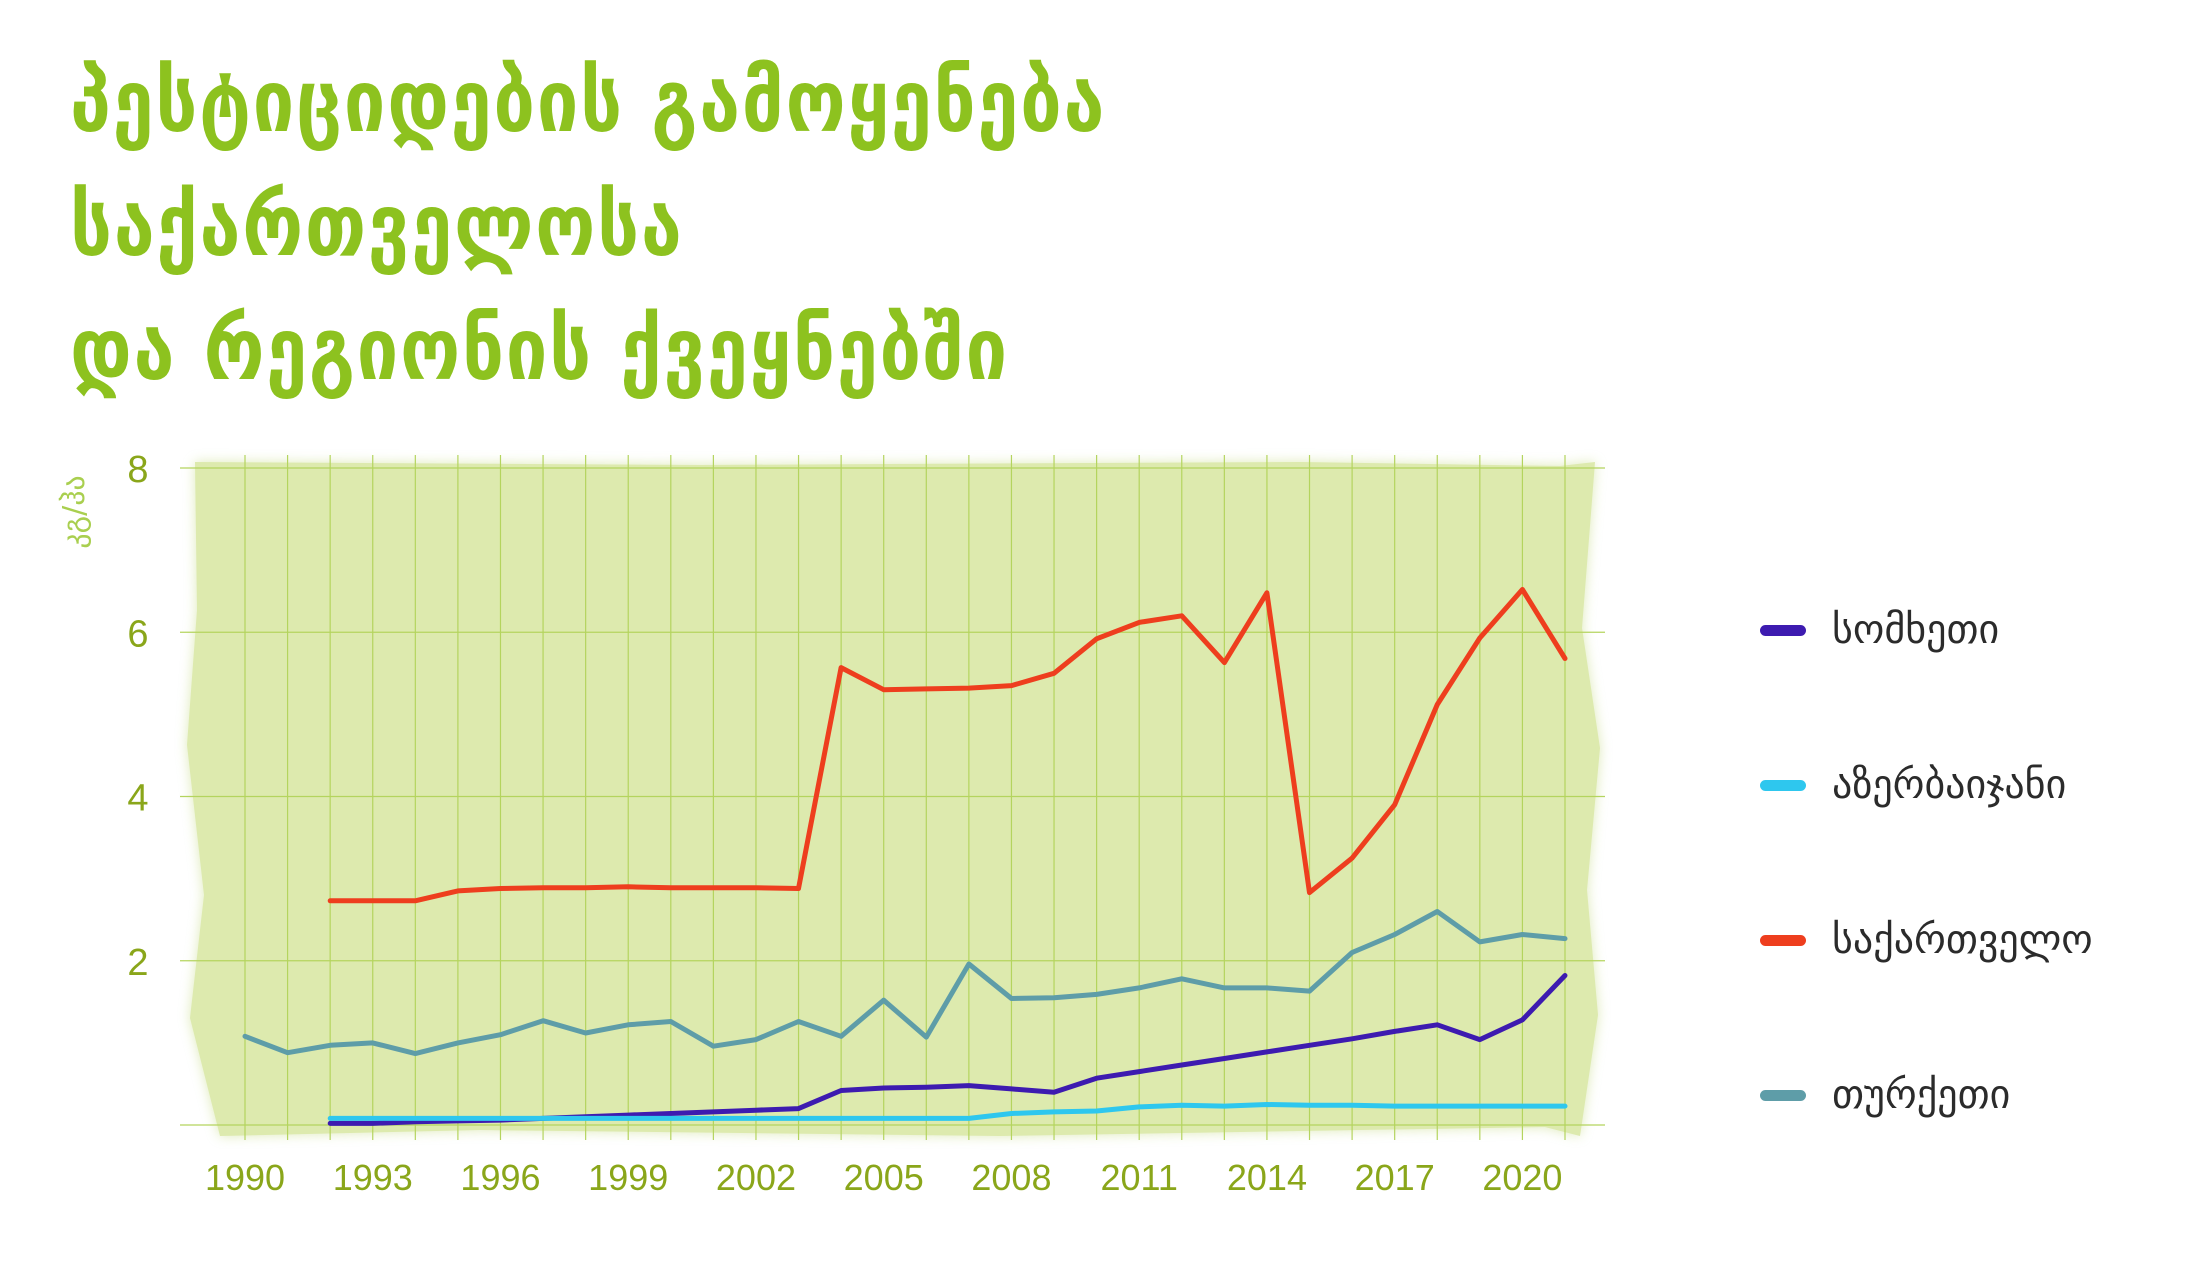 The height and width of the screenshot is (1269, 2200). Describe the element at coordinates (539, 350) in the screenshot. I see `title-line-2: და რეგიონის ქვეყნებში` at that location.